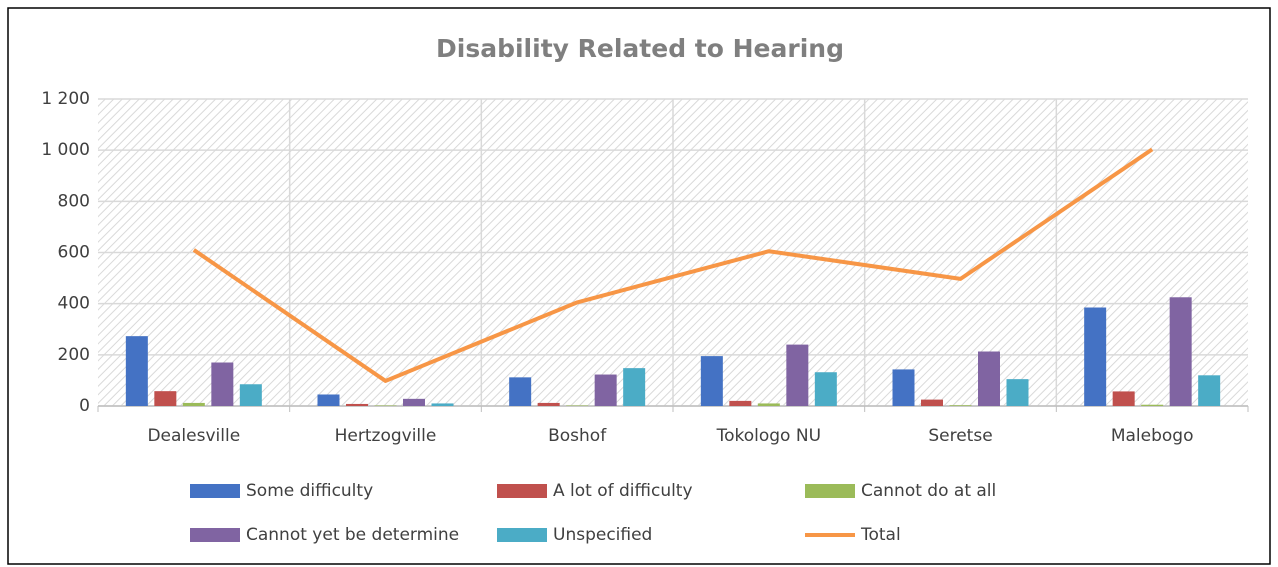  What do you see at coordinates (74, 304) in the screenshot?
I see `y-tick-label: 400` at bounding box center [74, 304].